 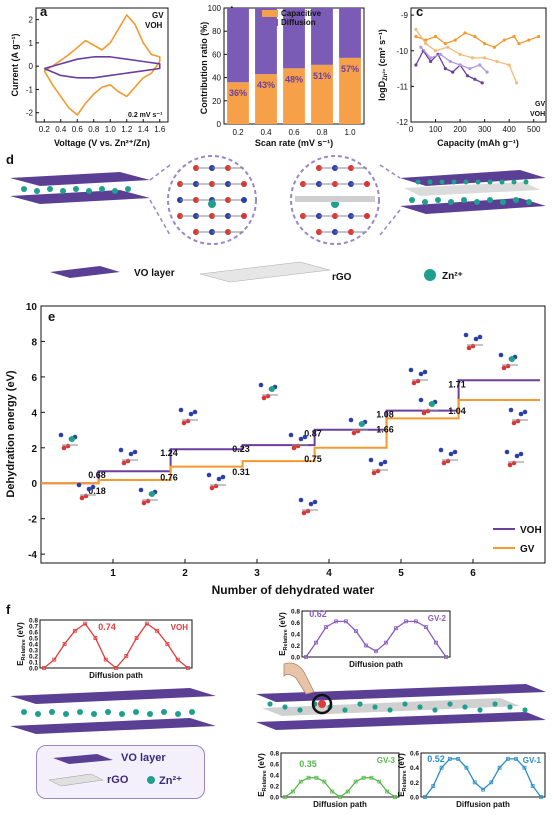 What do you see at coordinates (85, 272) in the screenshot?
I see `panel-d-legend-vo-icon` at bounding box center [85, 272].